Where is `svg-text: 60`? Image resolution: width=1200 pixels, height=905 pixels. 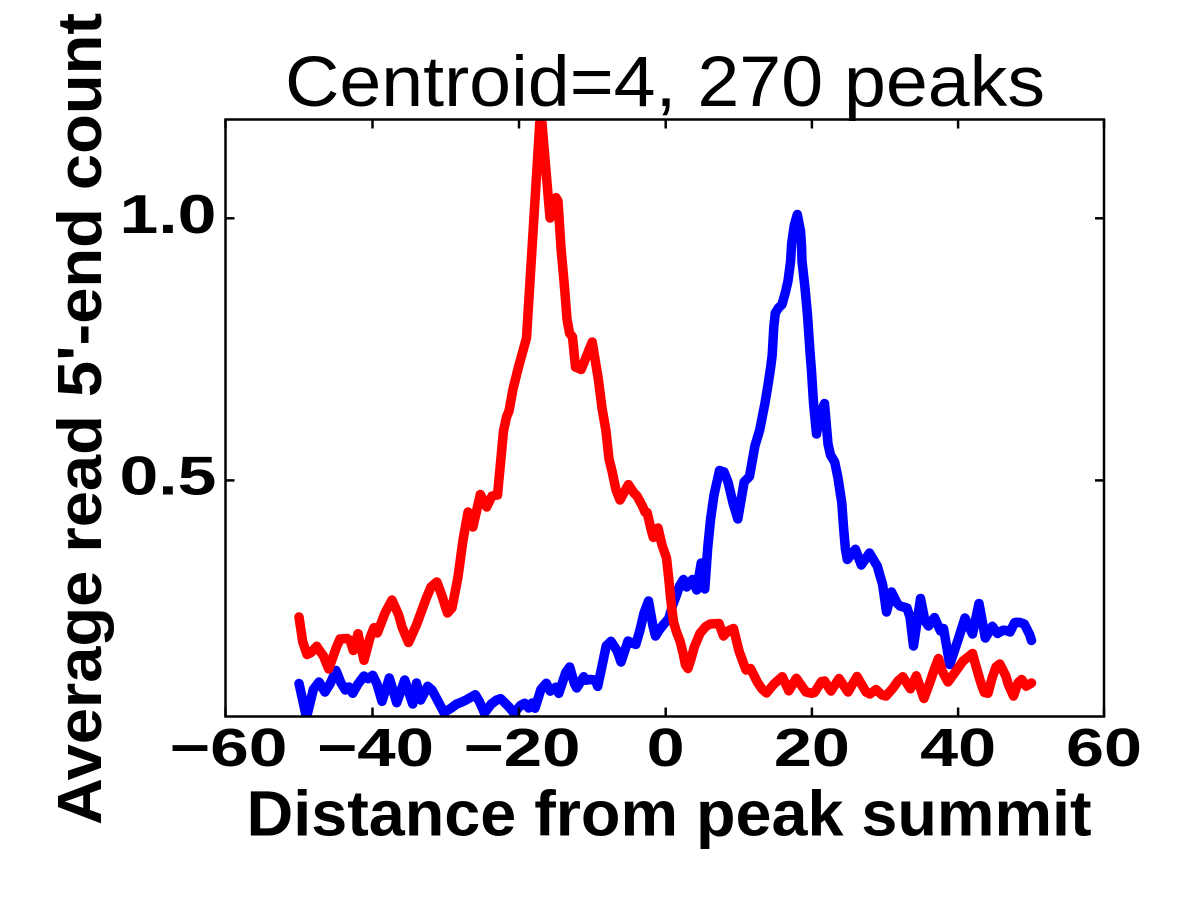
svg-text: 60 is located at coordinates (1104, 748).